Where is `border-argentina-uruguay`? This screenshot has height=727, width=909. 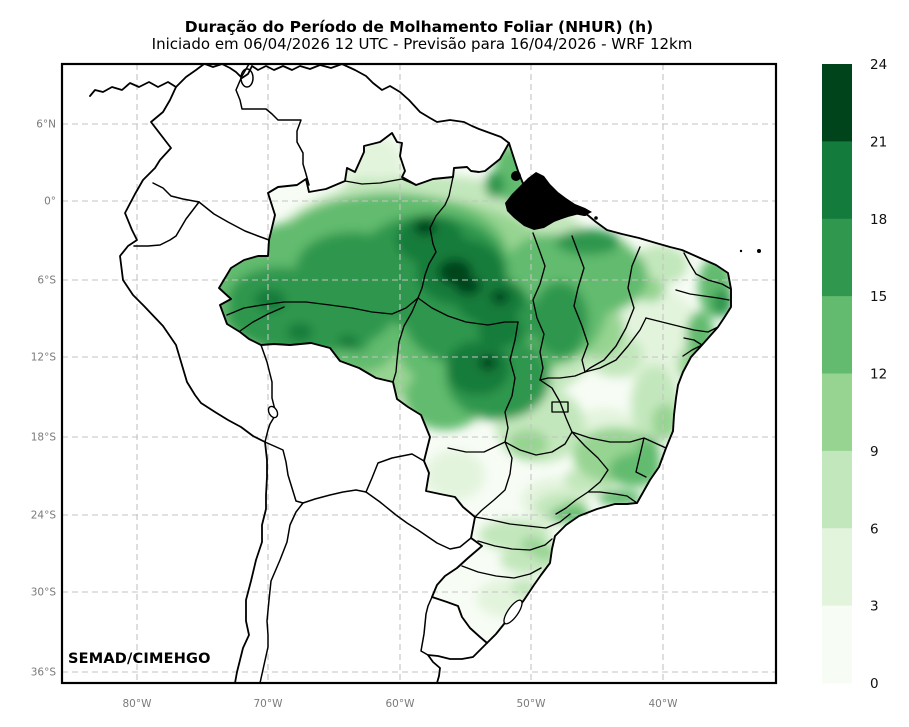
border-argentina-uruguay is located at coordinates (426, 626).